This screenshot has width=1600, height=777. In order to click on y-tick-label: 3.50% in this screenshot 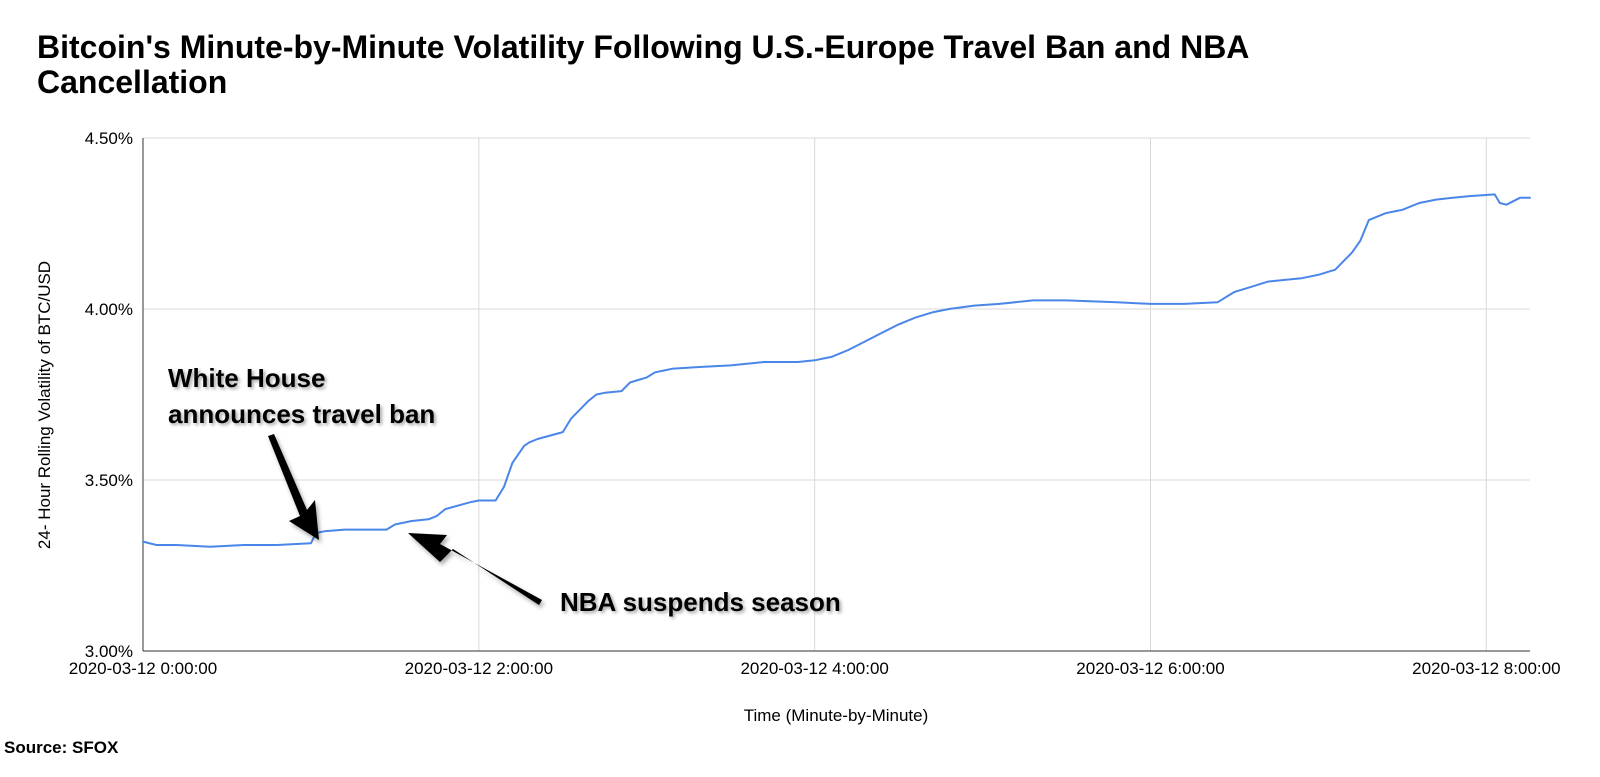, I will do `click(109, 480)`.